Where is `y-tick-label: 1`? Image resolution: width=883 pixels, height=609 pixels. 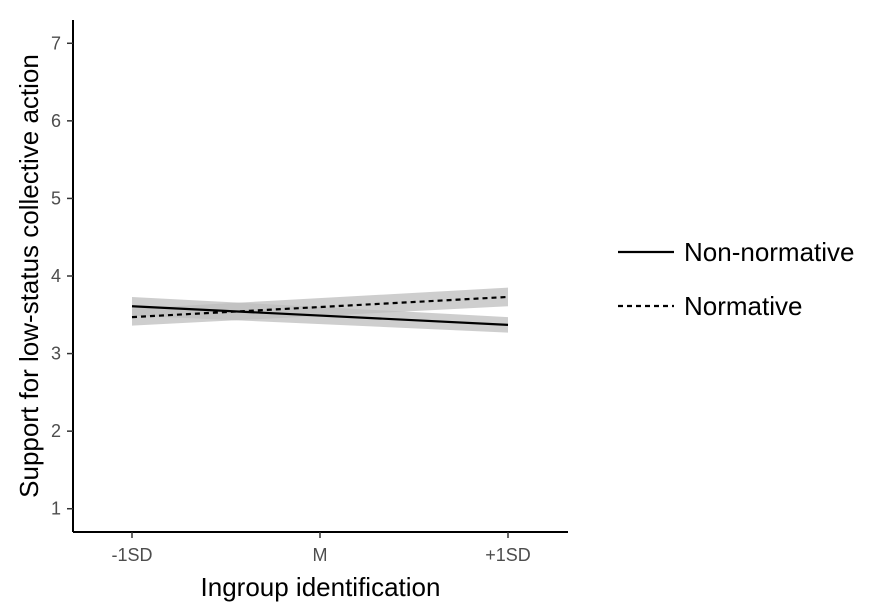
y-tick-label: 1 is located at coordinates (56, 509).